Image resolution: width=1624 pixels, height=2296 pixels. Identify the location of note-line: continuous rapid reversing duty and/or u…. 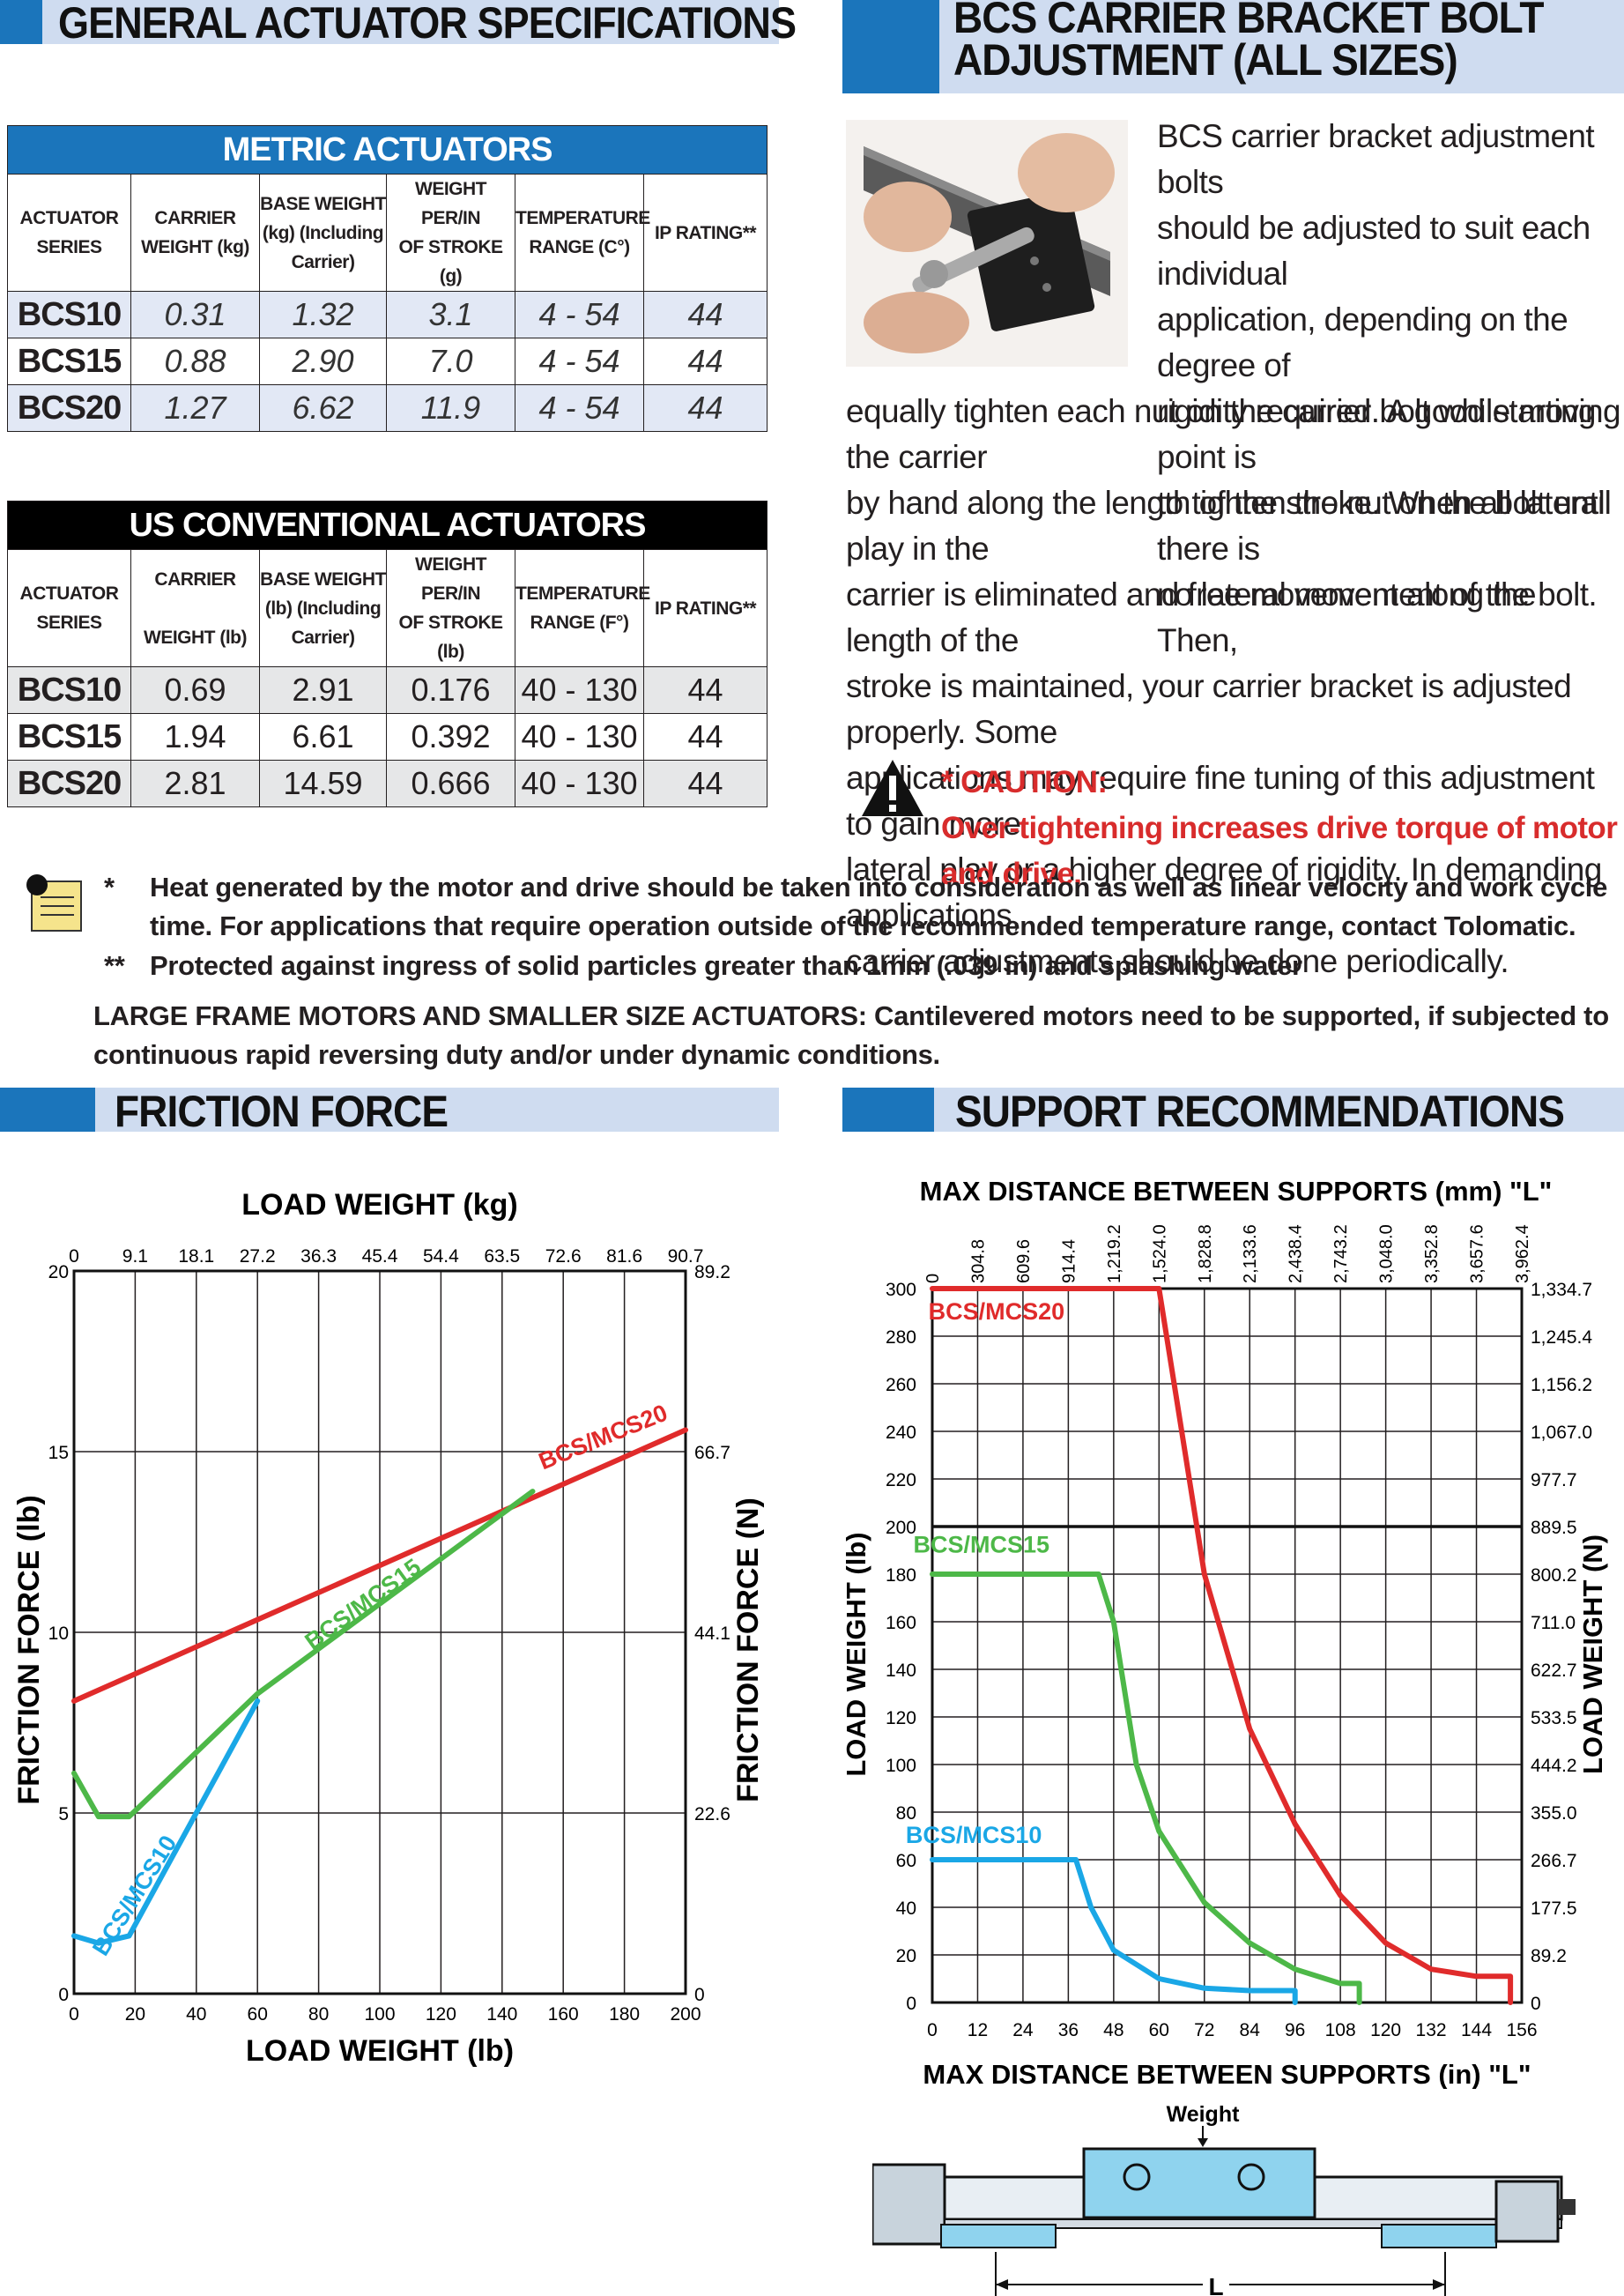
(516, 1054).